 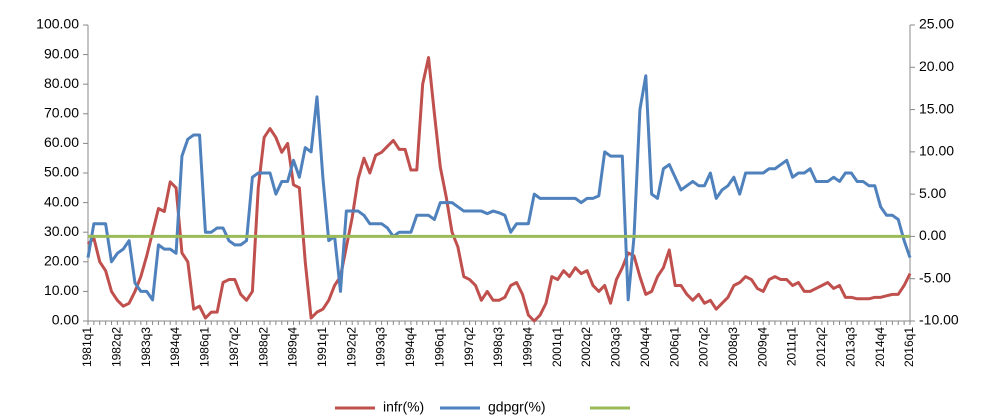 What do you see at coordinates (403, 407) in the screenshot?
I see `legend-label: infr(%)` at bounding box center [403, 407].